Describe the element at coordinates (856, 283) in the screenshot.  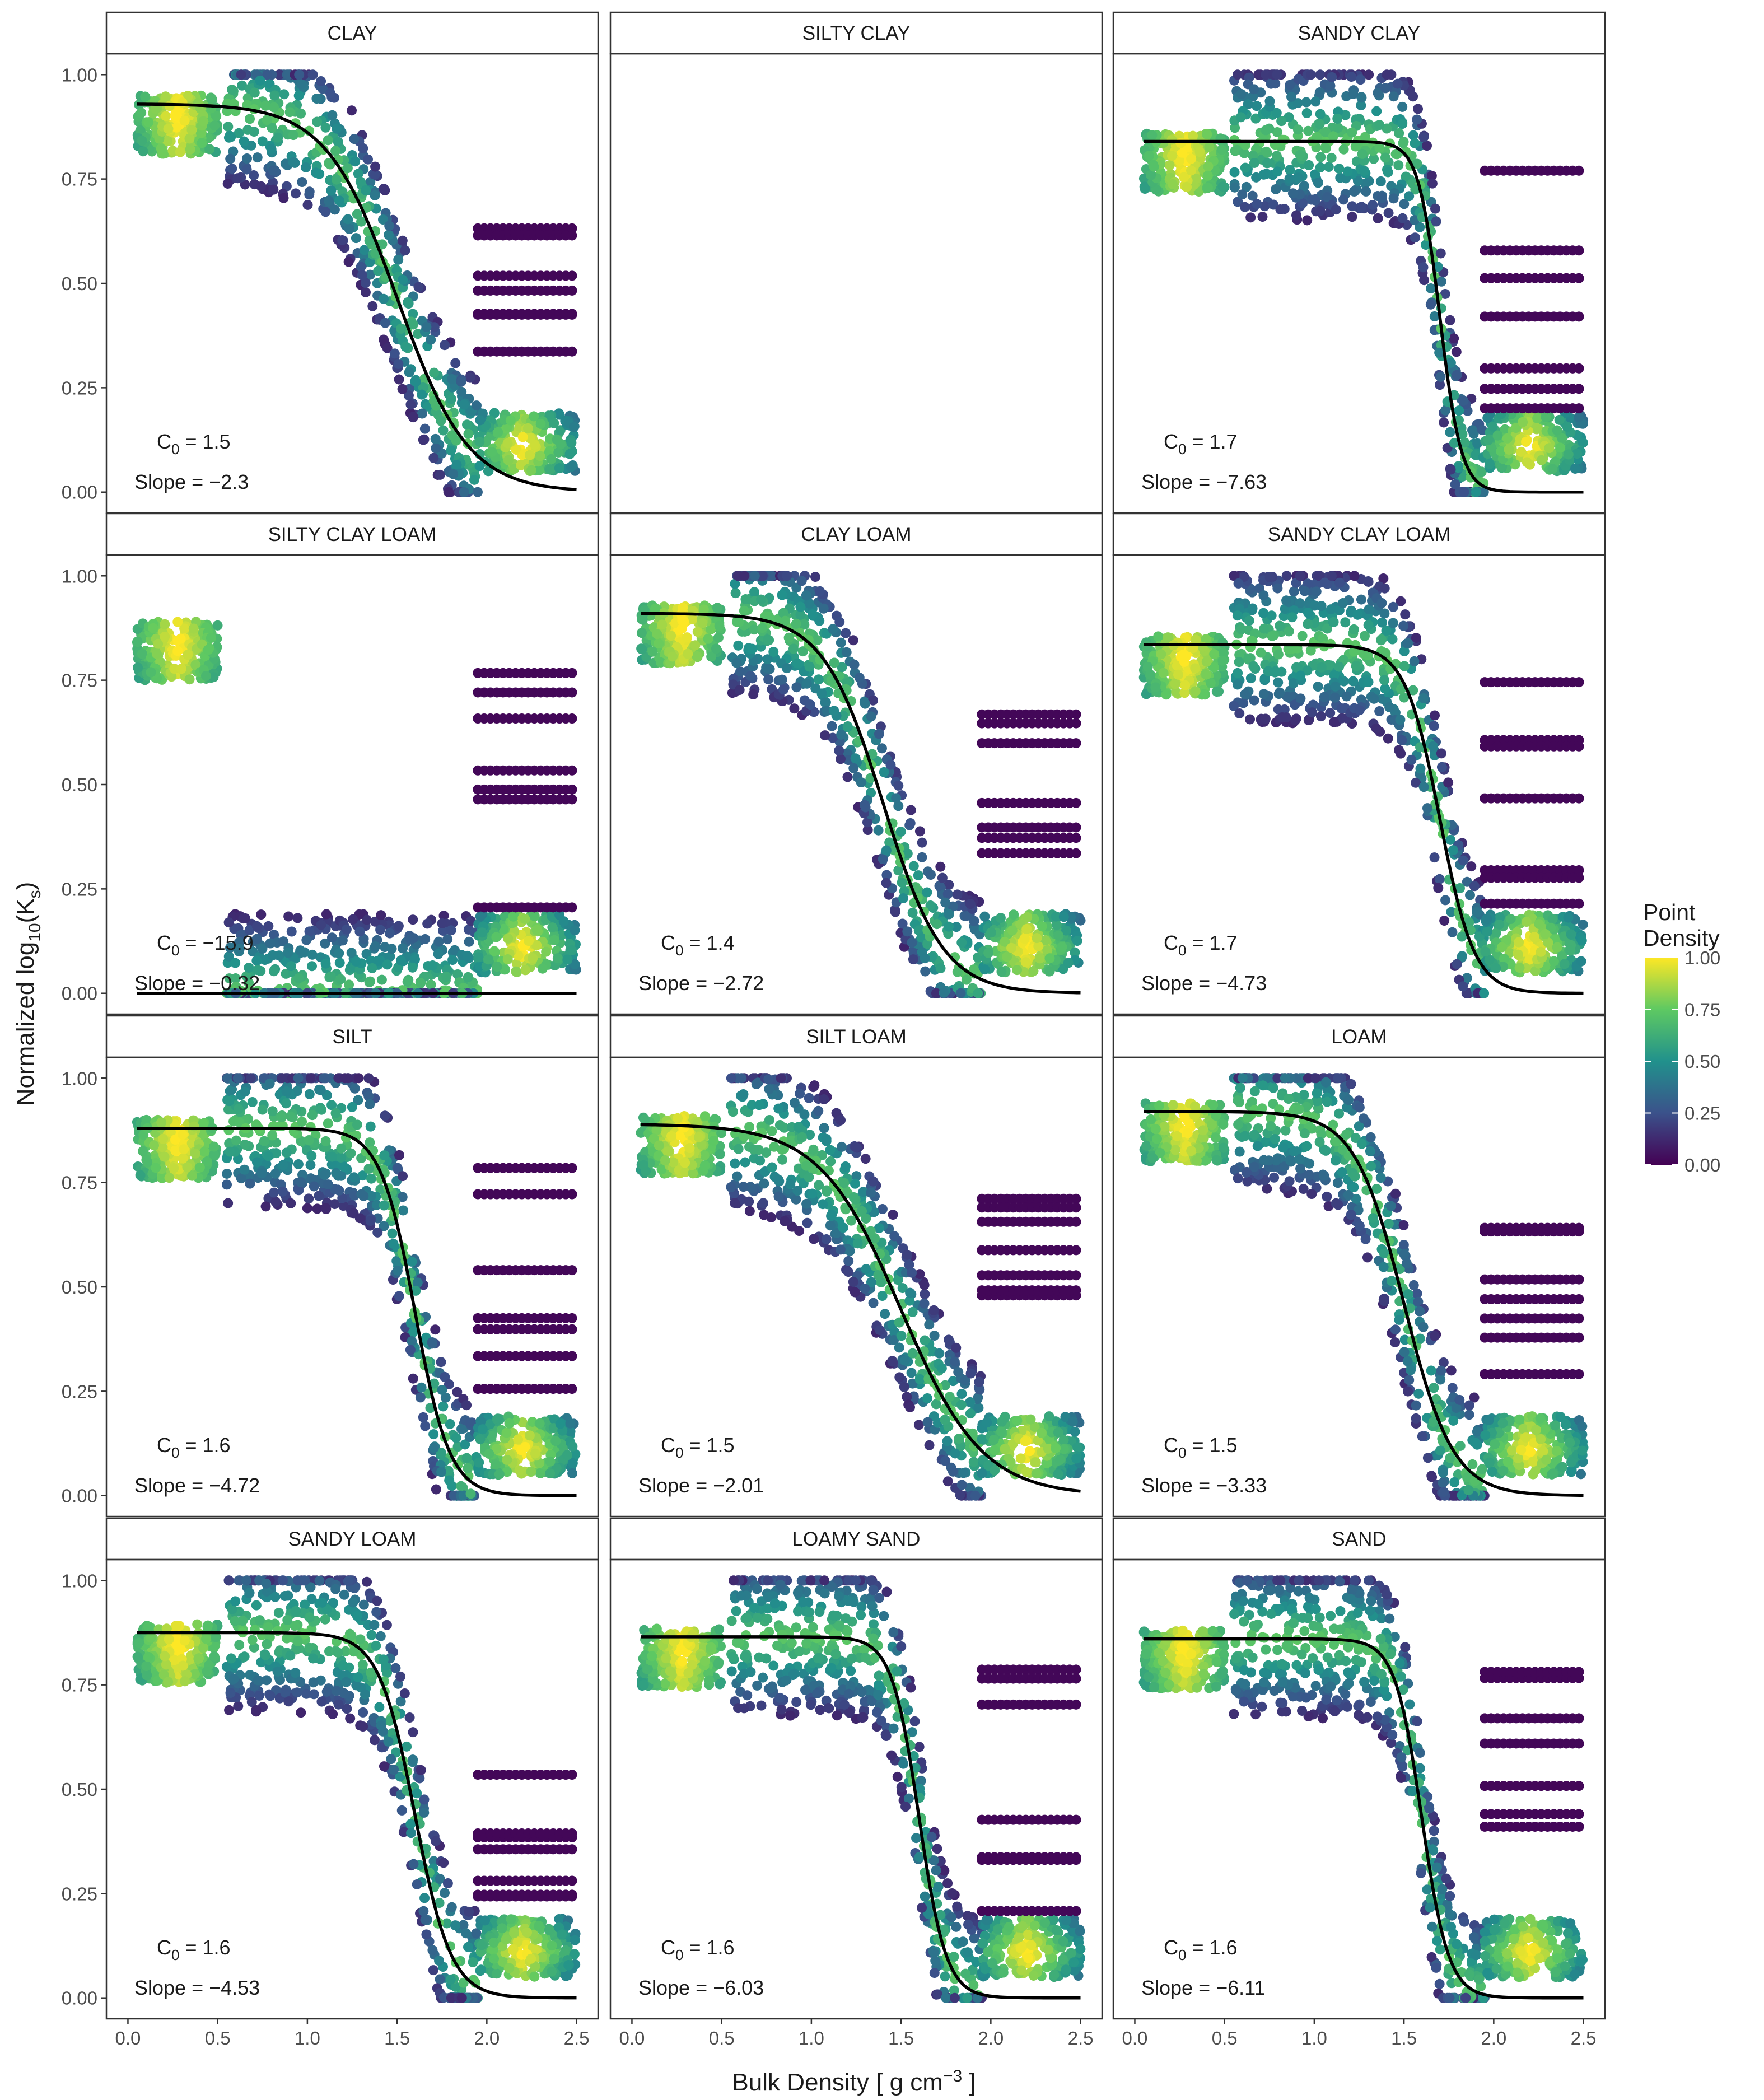
I see `panel-border` at that location.